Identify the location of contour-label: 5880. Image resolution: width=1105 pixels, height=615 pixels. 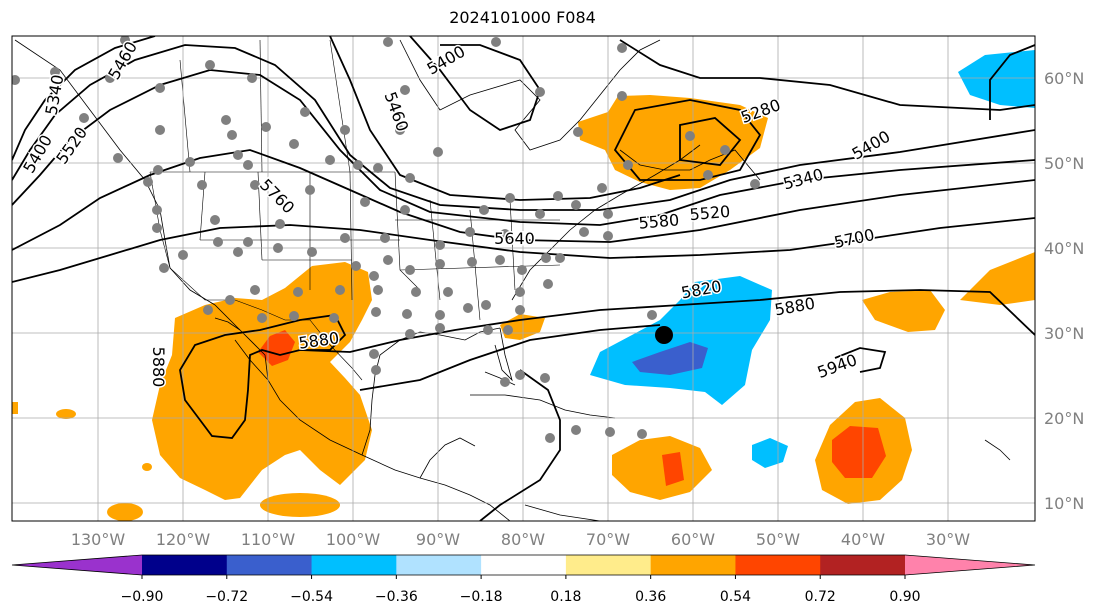
(158, 367).